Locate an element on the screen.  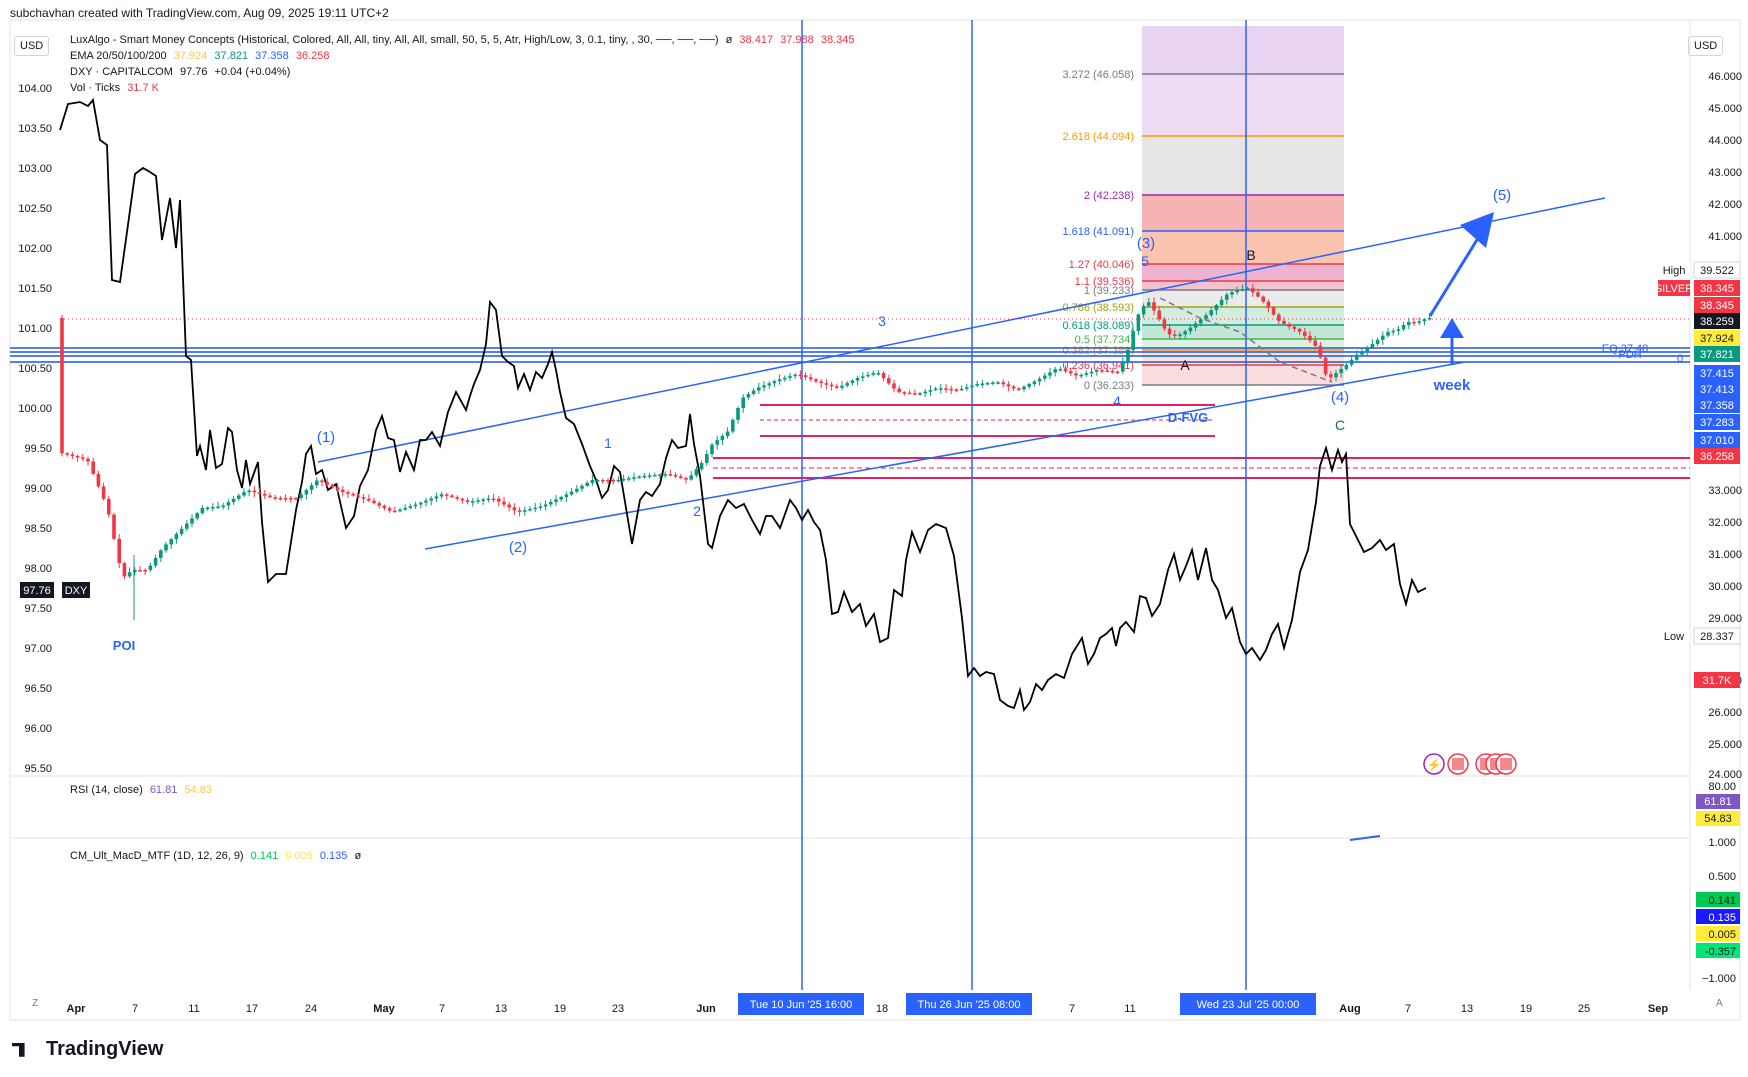
legend-rsi: RSI (14, close) 61.81 54.83 is located at coordinates (143, 790).